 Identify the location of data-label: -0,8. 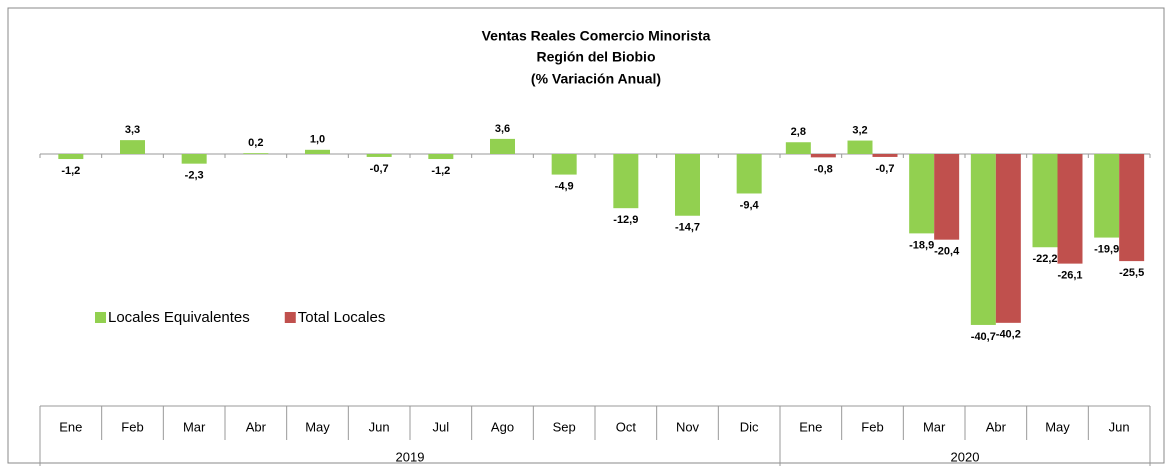
(823, 169).